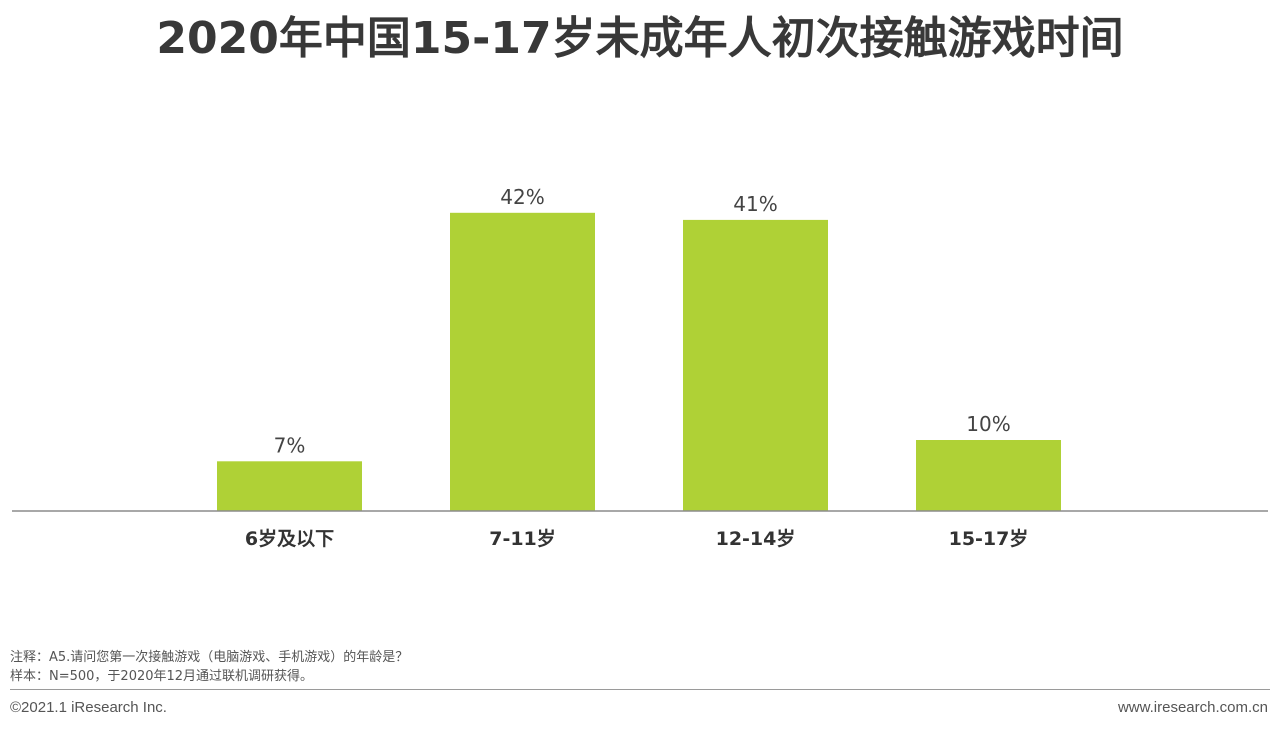  I want to click on data-label-3: 41%, so click(755, 204).